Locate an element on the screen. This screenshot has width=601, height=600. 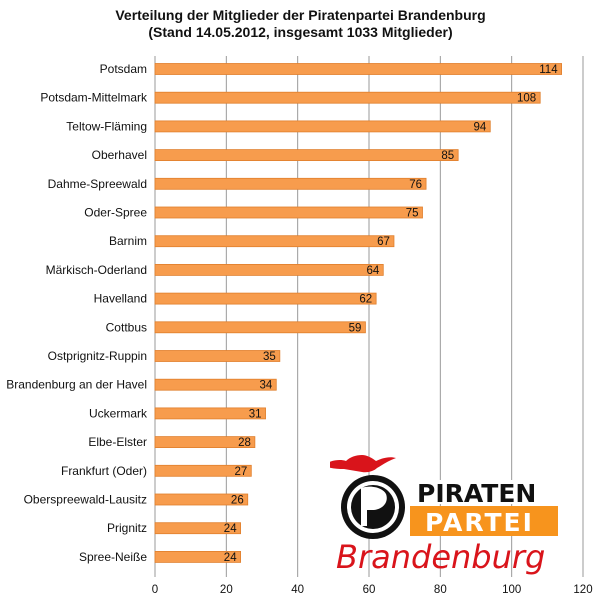
category-label: Oder-Spree is located at coordinates (115, 213).